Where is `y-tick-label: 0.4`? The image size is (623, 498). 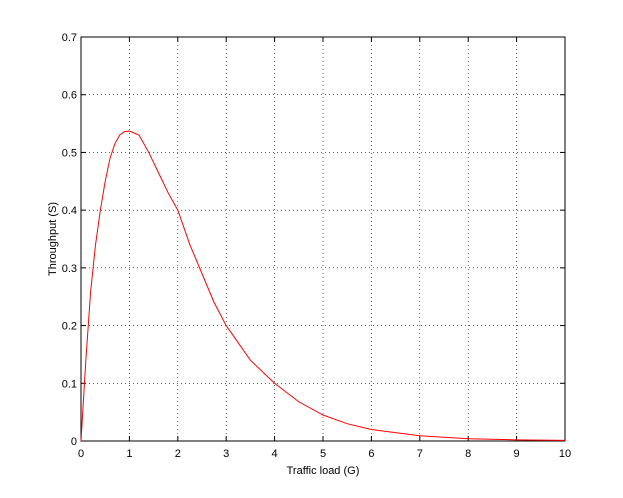 y-tick-label: 0.4 is located at coordinates (69, 211).